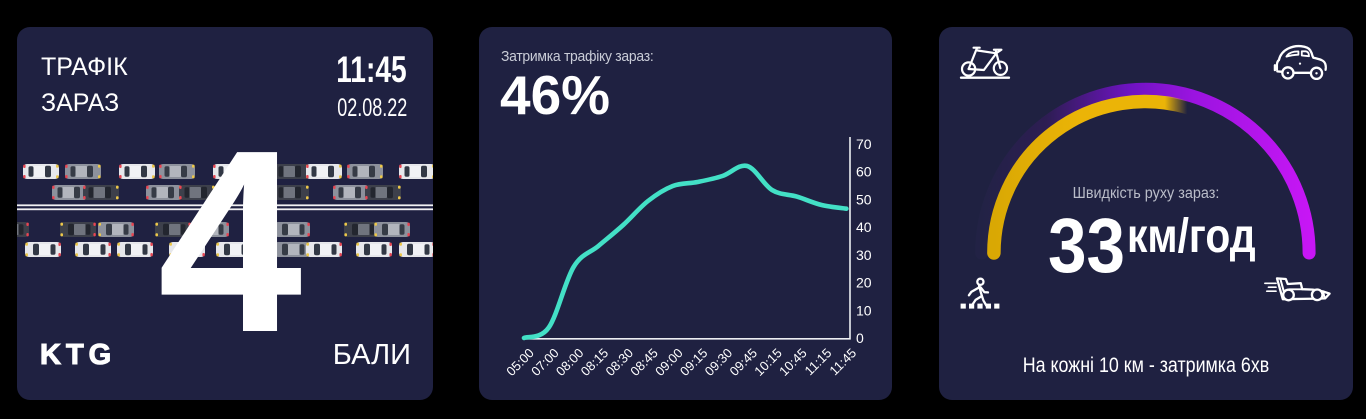 Image resolution: width=1366 pixels, height=419 pixels. What do you see at coordinates (694, 362) in the screenshot?
I see `svg-text: 09:15` at bounding box center [694, 362].